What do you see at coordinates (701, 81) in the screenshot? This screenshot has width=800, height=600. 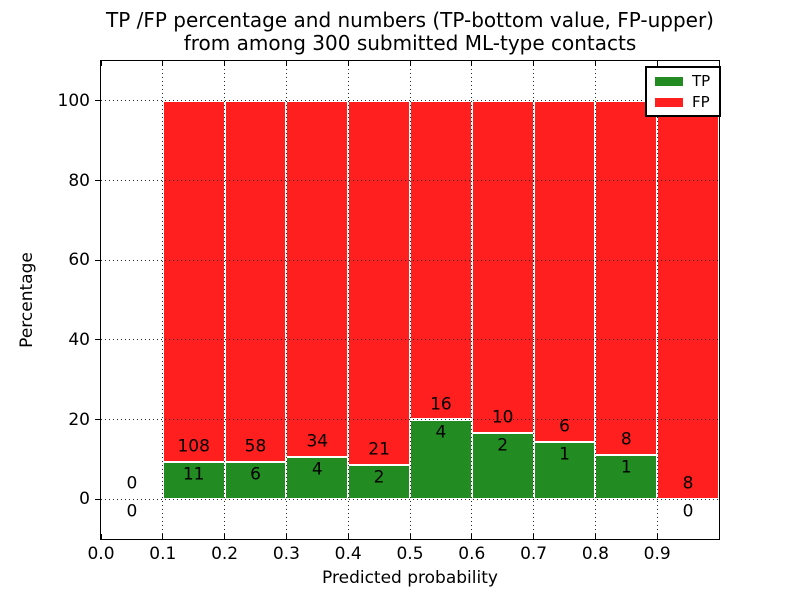 I see `legend-label-tp: TP` at bounding box center [701, 81].